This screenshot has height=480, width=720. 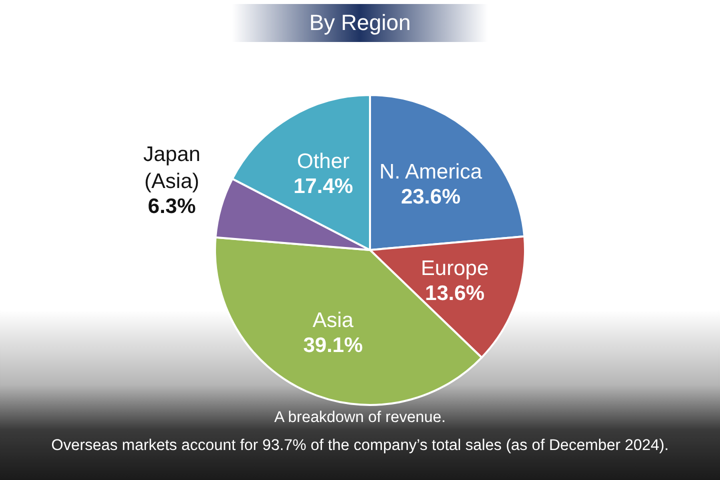 What do you see at coordinates (454, 268) in the screenshot?
I see `slice-label: Europe` at bounding box center [454, 268].